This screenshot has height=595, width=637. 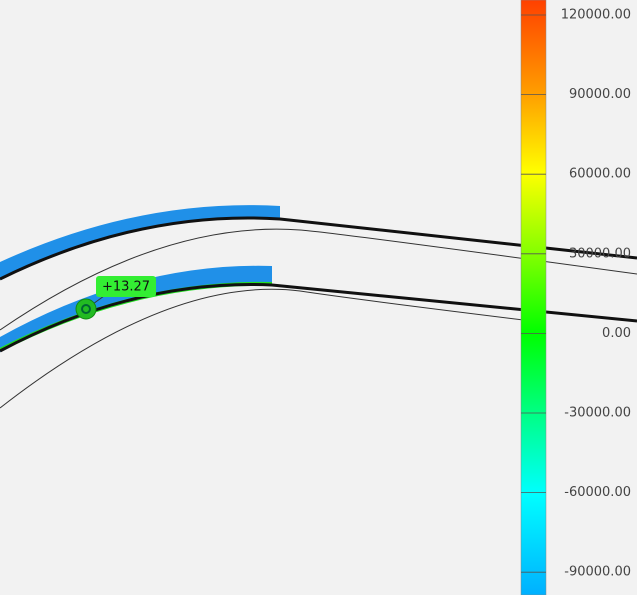 I want to click on probe-point-center, so click(x=86, y=309).